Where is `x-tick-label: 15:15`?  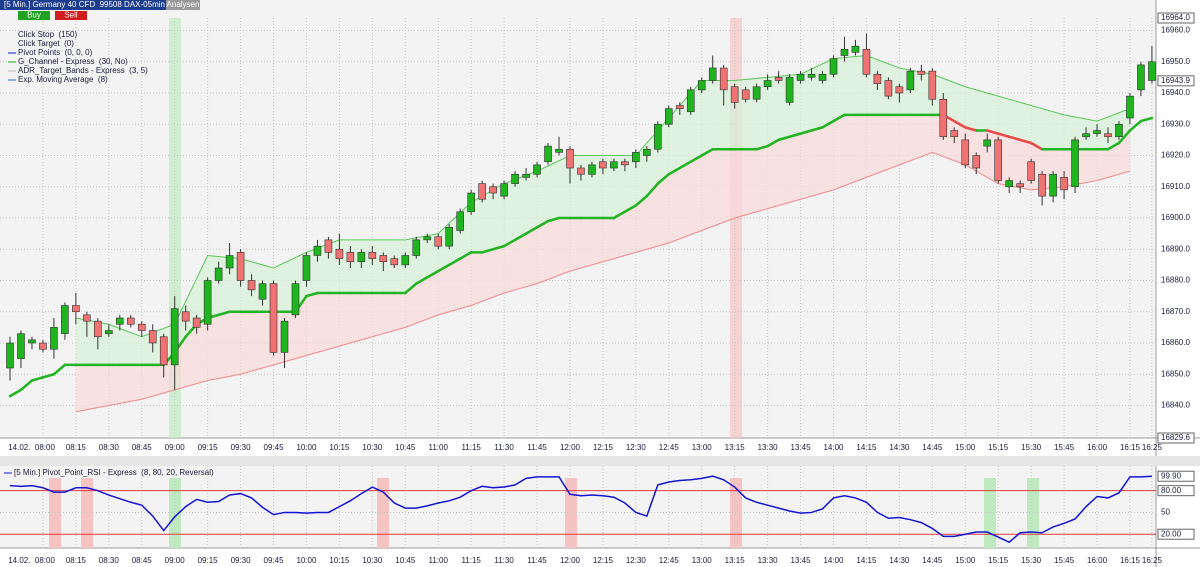
x-tick-label: 15:15 is located at coordinates (998, 447).